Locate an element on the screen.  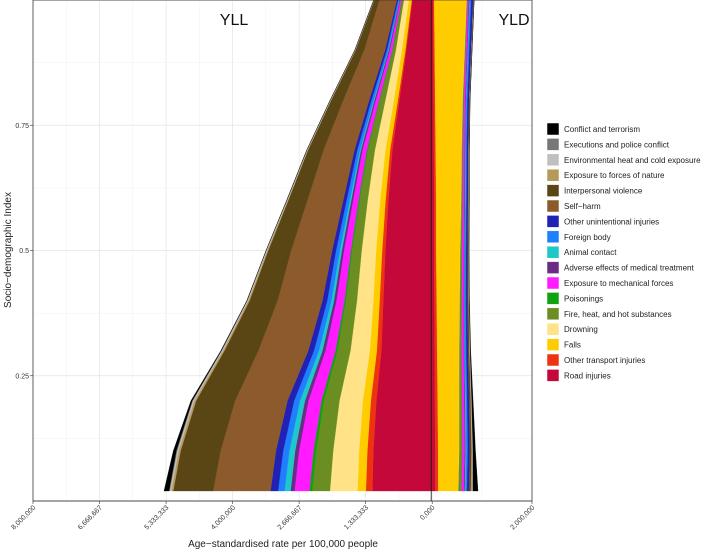
legend-swatch-conflict-and-terrorism is located at coordinates (553, 129).